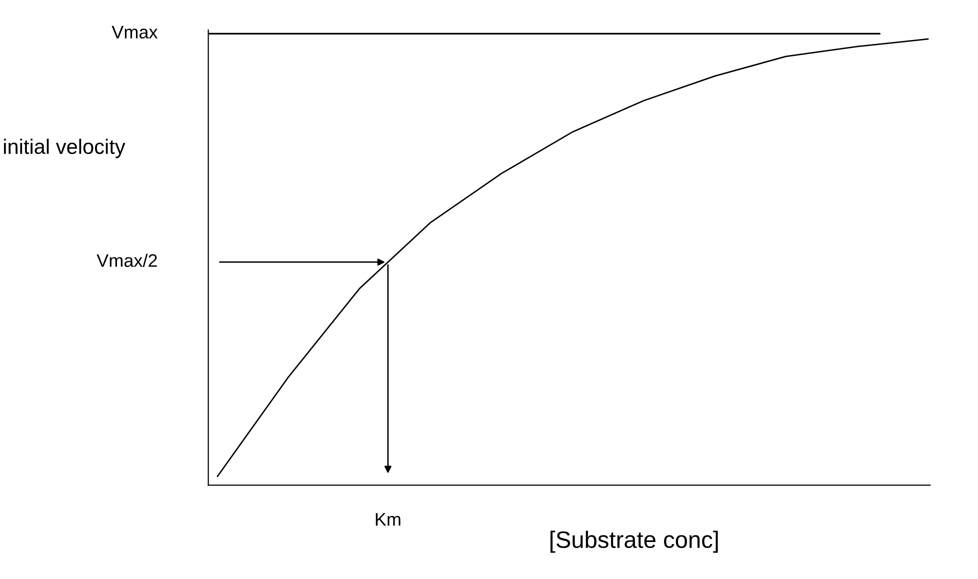 This screenshot has height=579, width=978. Describe the element at coordinates (634, 541) in the screenshot. I see `x-axis-title: [Substrate conc]` at that location.